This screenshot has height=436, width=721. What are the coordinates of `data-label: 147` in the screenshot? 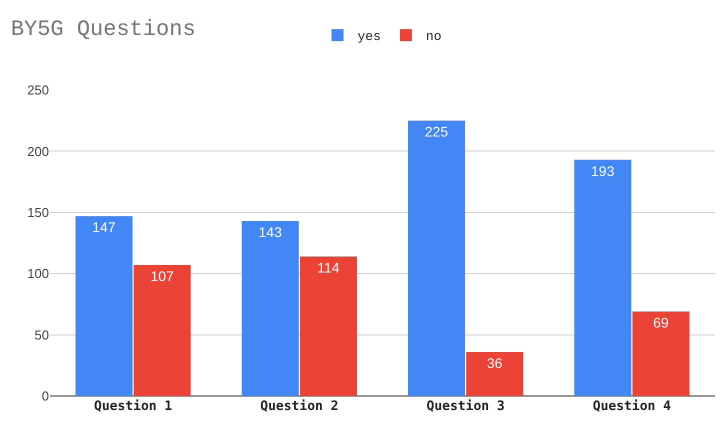 It's located at (104, 227).